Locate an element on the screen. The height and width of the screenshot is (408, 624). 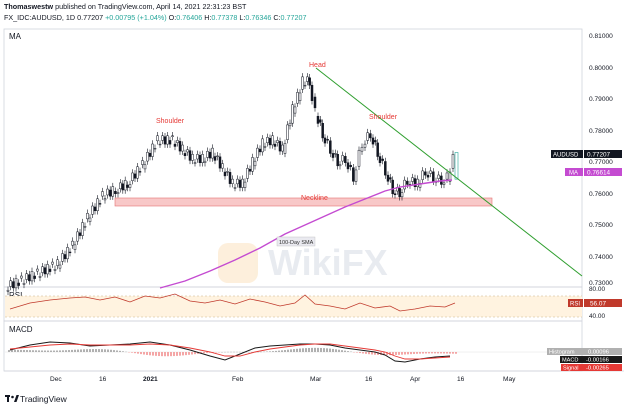
signal-badge-text: Signal is located at coordinates (571, 369).